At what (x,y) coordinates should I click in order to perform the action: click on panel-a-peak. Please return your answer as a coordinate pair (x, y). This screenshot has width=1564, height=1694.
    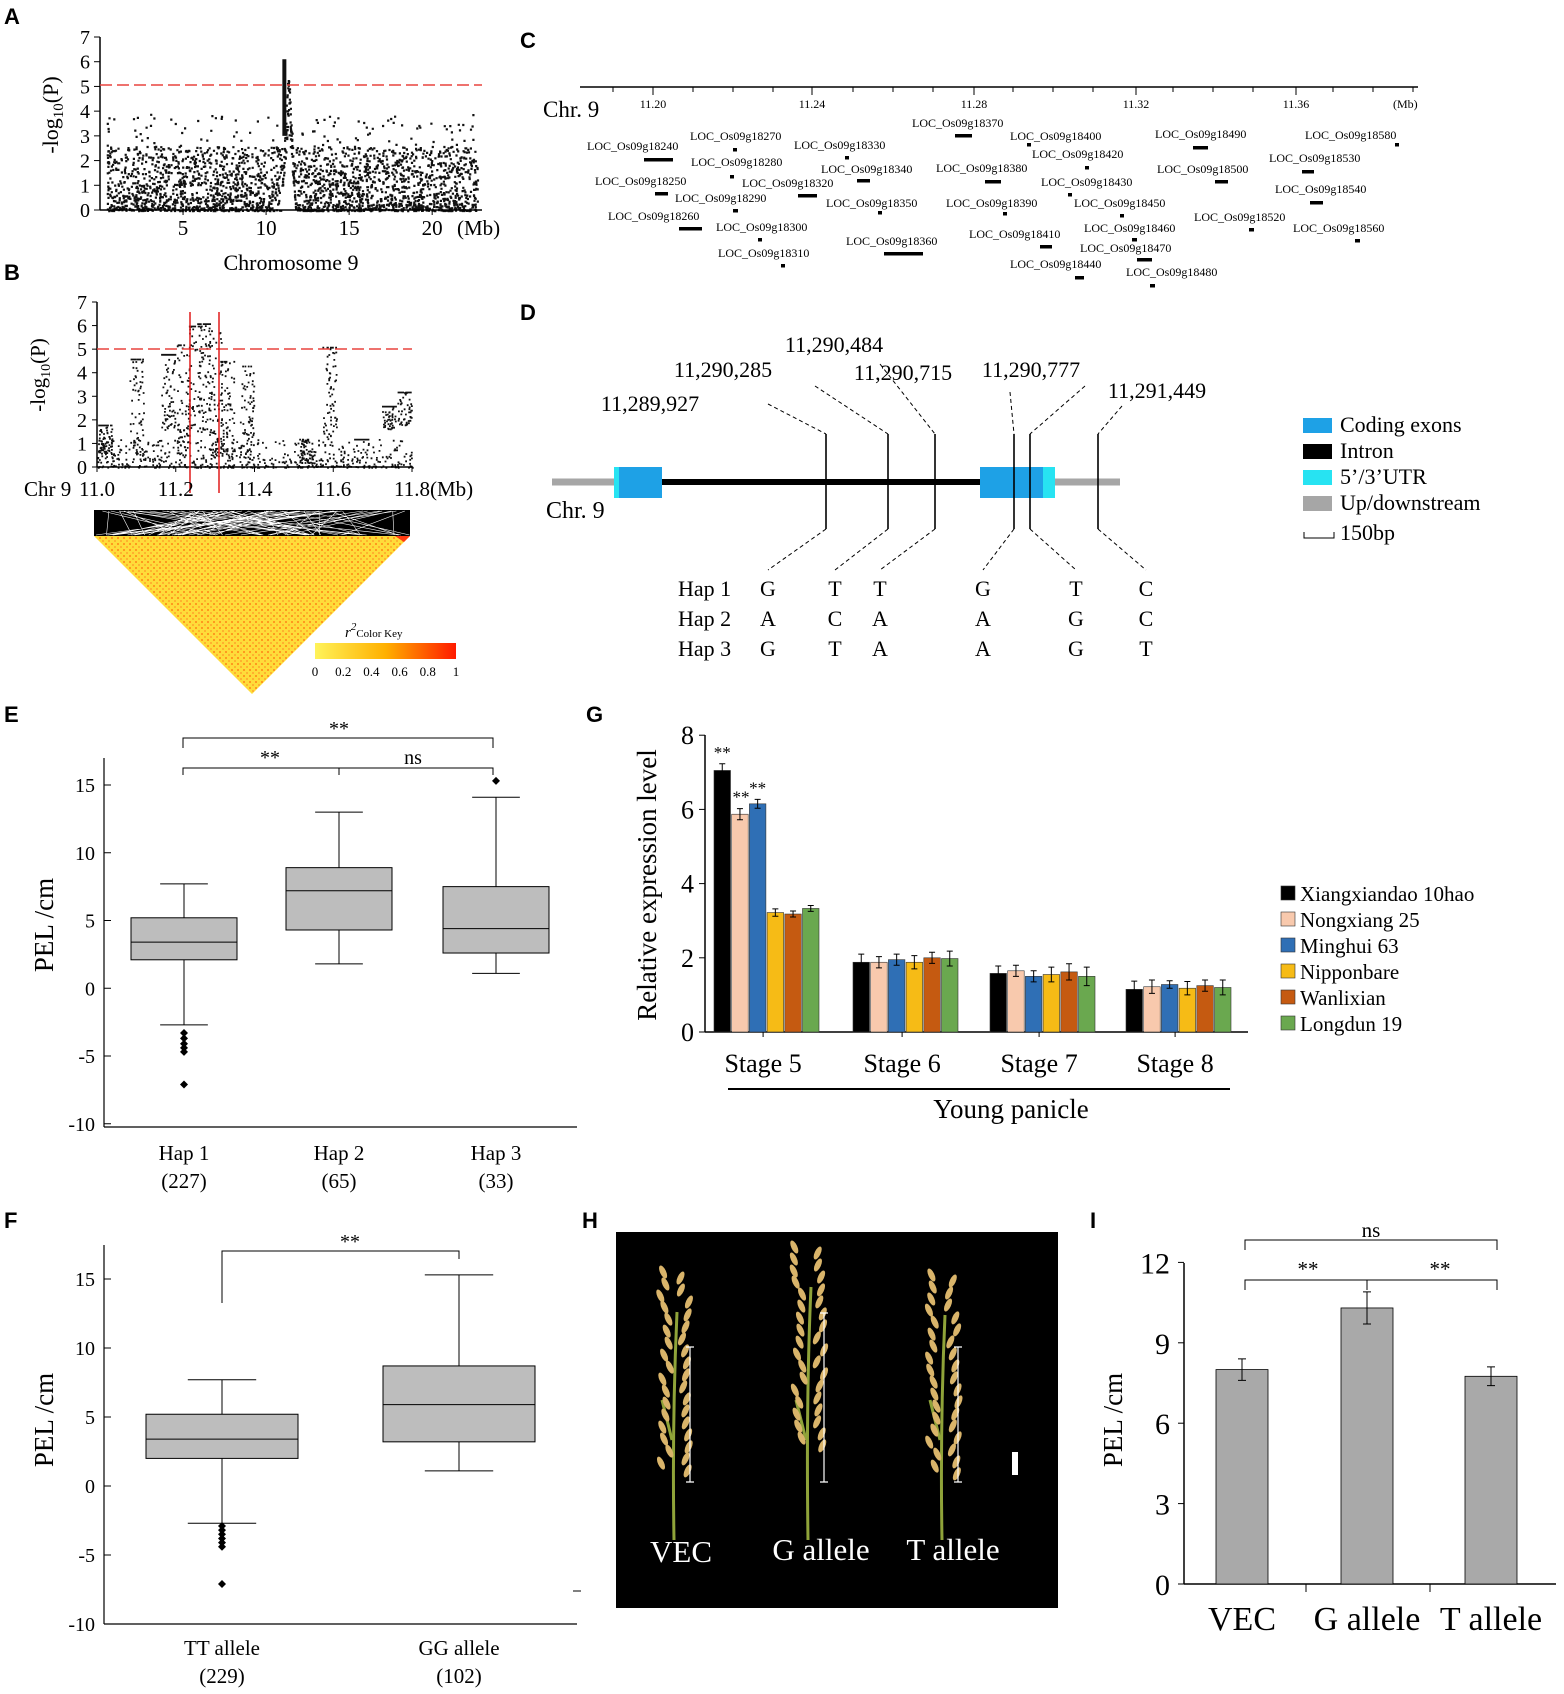
    Looking at the image, I should click on (284, 97).